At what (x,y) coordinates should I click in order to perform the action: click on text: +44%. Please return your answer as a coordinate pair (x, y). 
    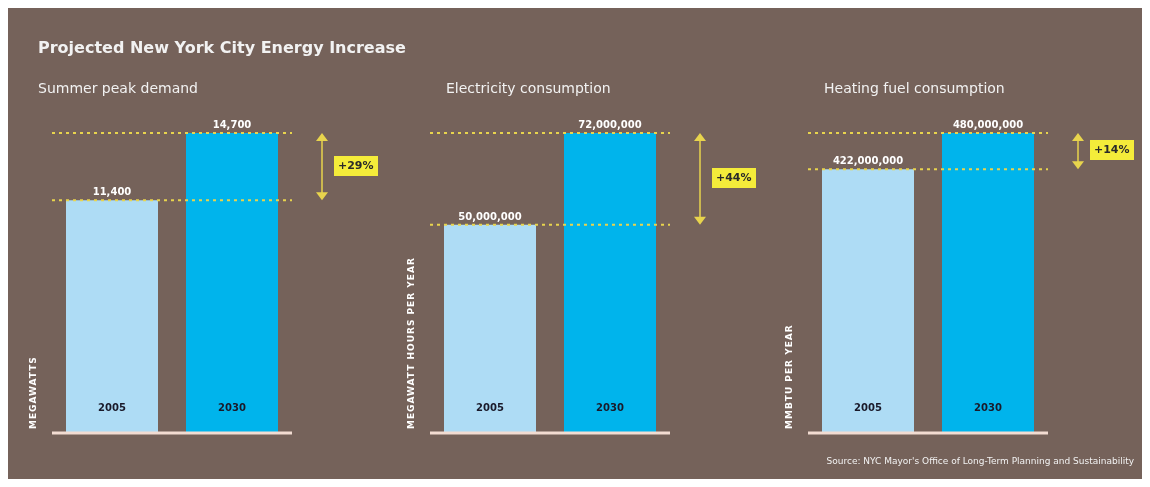
    Looking at the image, I should click on (734, 177).